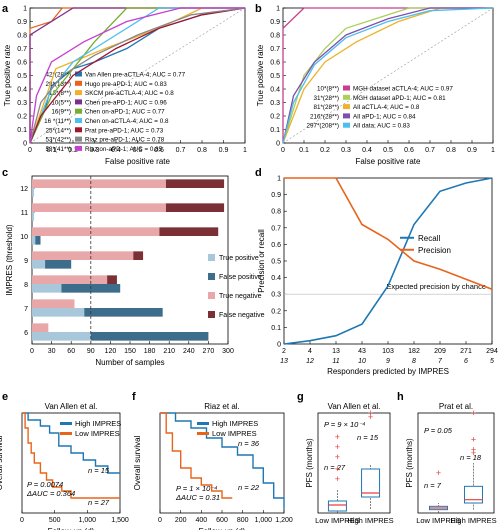 This screenshot has width=500, height=530. I want to click on panel-label-h: h, so click(400, 397).